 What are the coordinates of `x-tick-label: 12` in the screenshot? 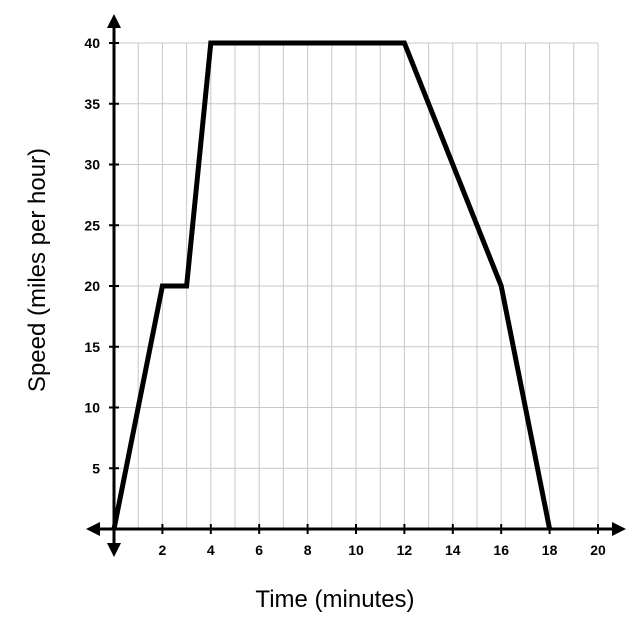 It's located at (405, 550).